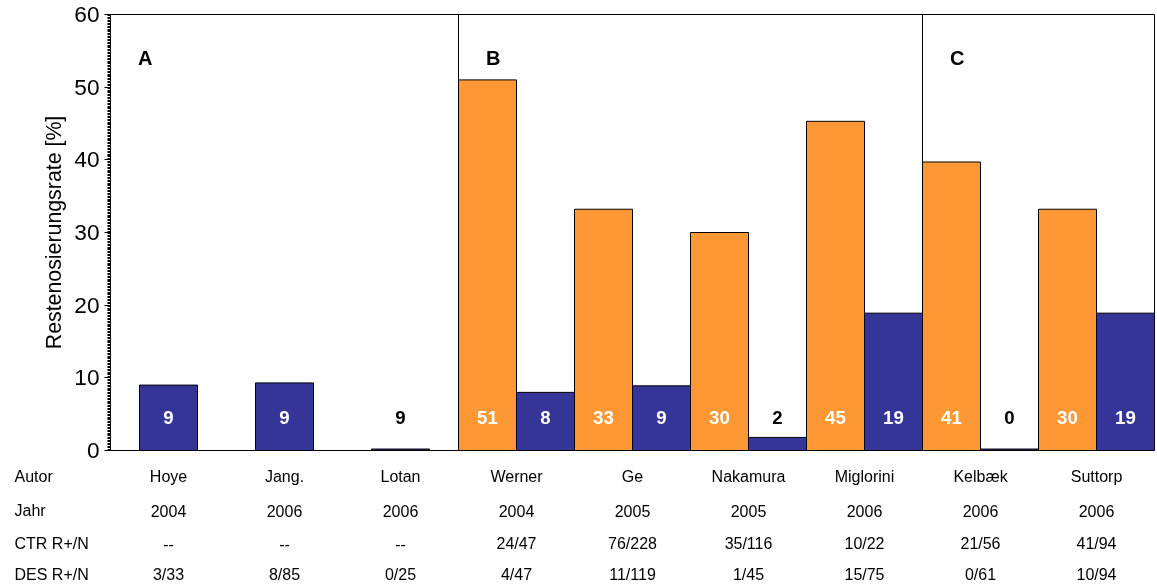 Image resolution: width=1157 pixels, height=588 pixels. I want to click on text: 41/94, so click(1096, 543).